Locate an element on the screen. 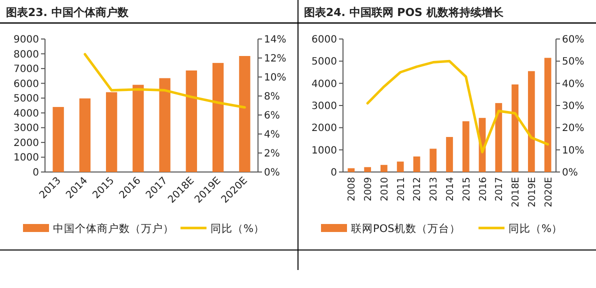 This screenshot has width=596, height=288. y-tick-label: 7000 is located at coordinates (26, 70).